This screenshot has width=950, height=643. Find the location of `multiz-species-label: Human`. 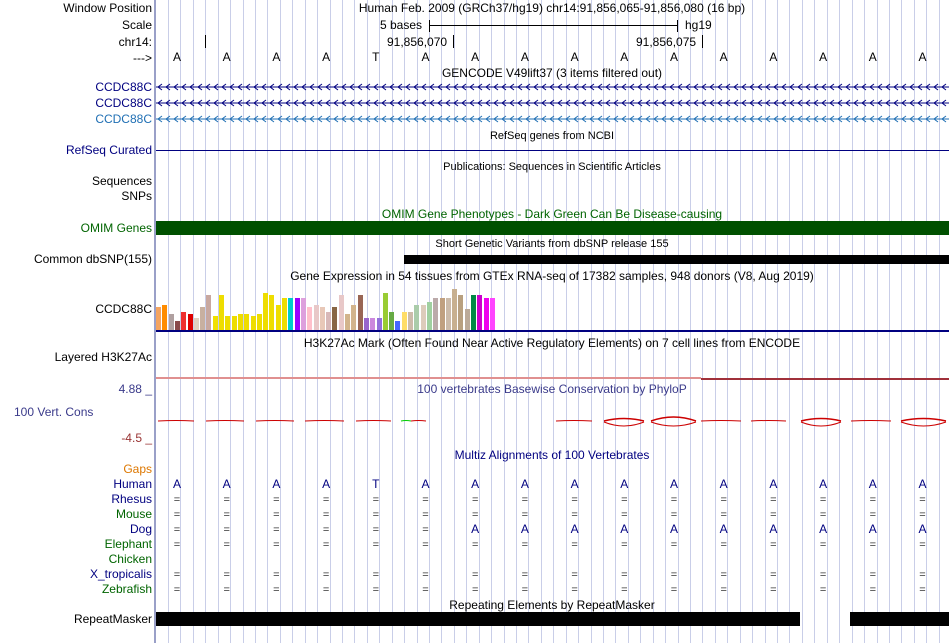

multiz-species-label: Human is located at coordinates (132, 484).